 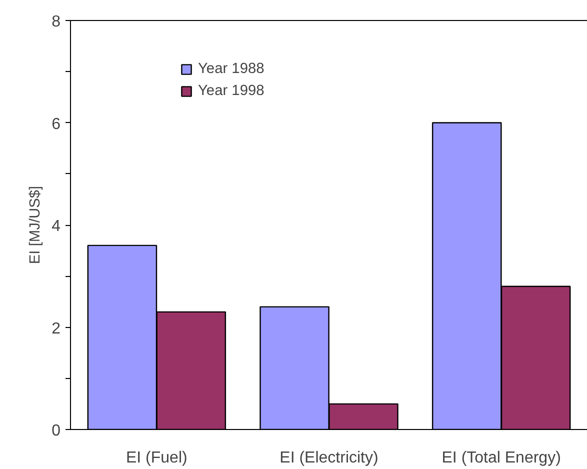 I want to click on x-tick-label: EI (Electricity), so click(x=329, y=458).